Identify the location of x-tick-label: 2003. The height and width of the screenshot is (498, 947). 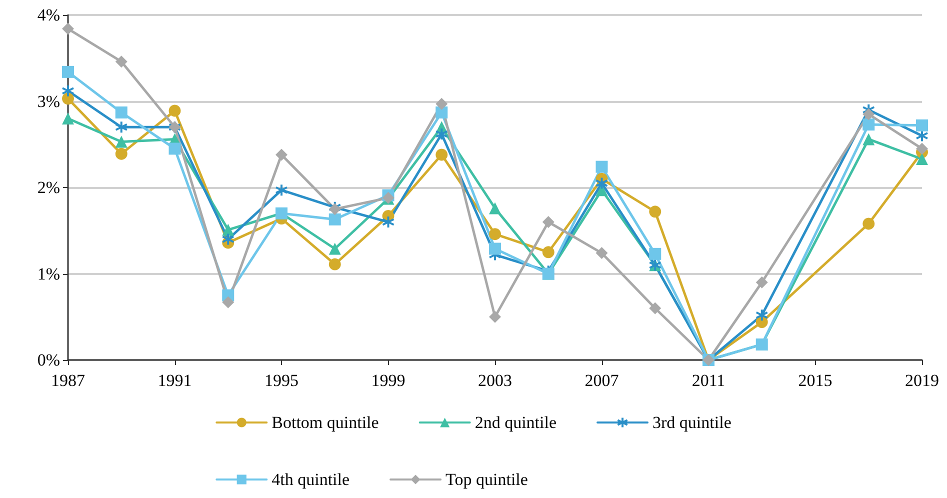
(495, 380).